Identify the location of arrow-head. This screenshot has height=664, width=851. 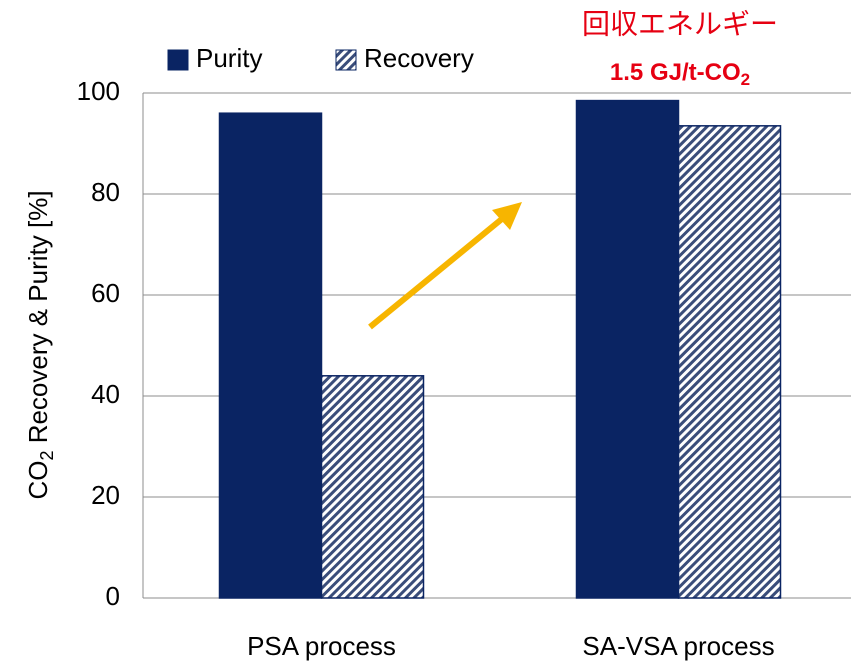
(507, 216).